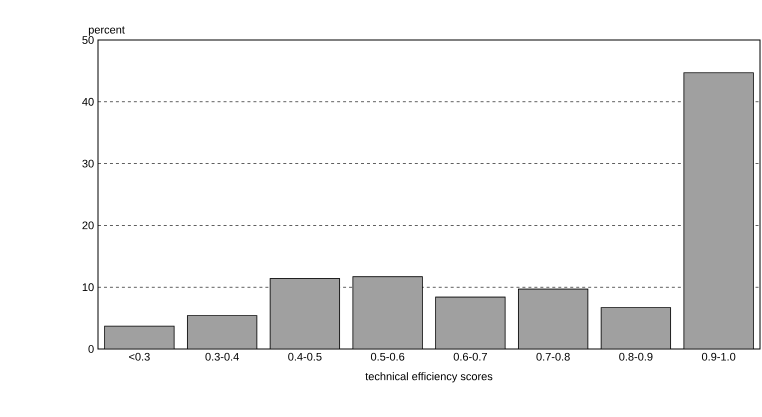 The width and height of the screenshot is (762, 417). I want to click on x-axis-title: technical efficiency scores, so click(428, 377).